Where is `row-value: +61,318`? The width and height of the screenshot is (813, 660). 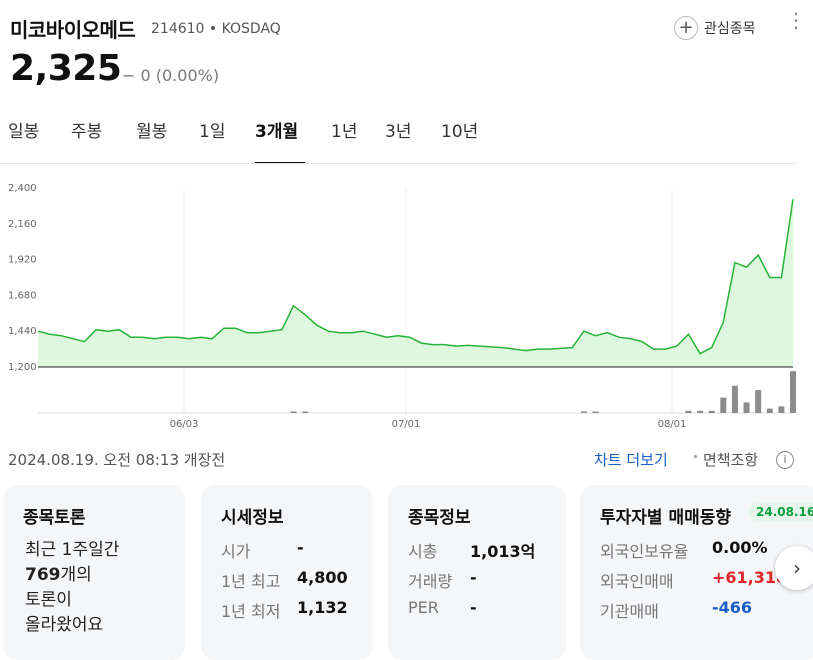 row-value: +61,318 is located at coordinates (750, 577).